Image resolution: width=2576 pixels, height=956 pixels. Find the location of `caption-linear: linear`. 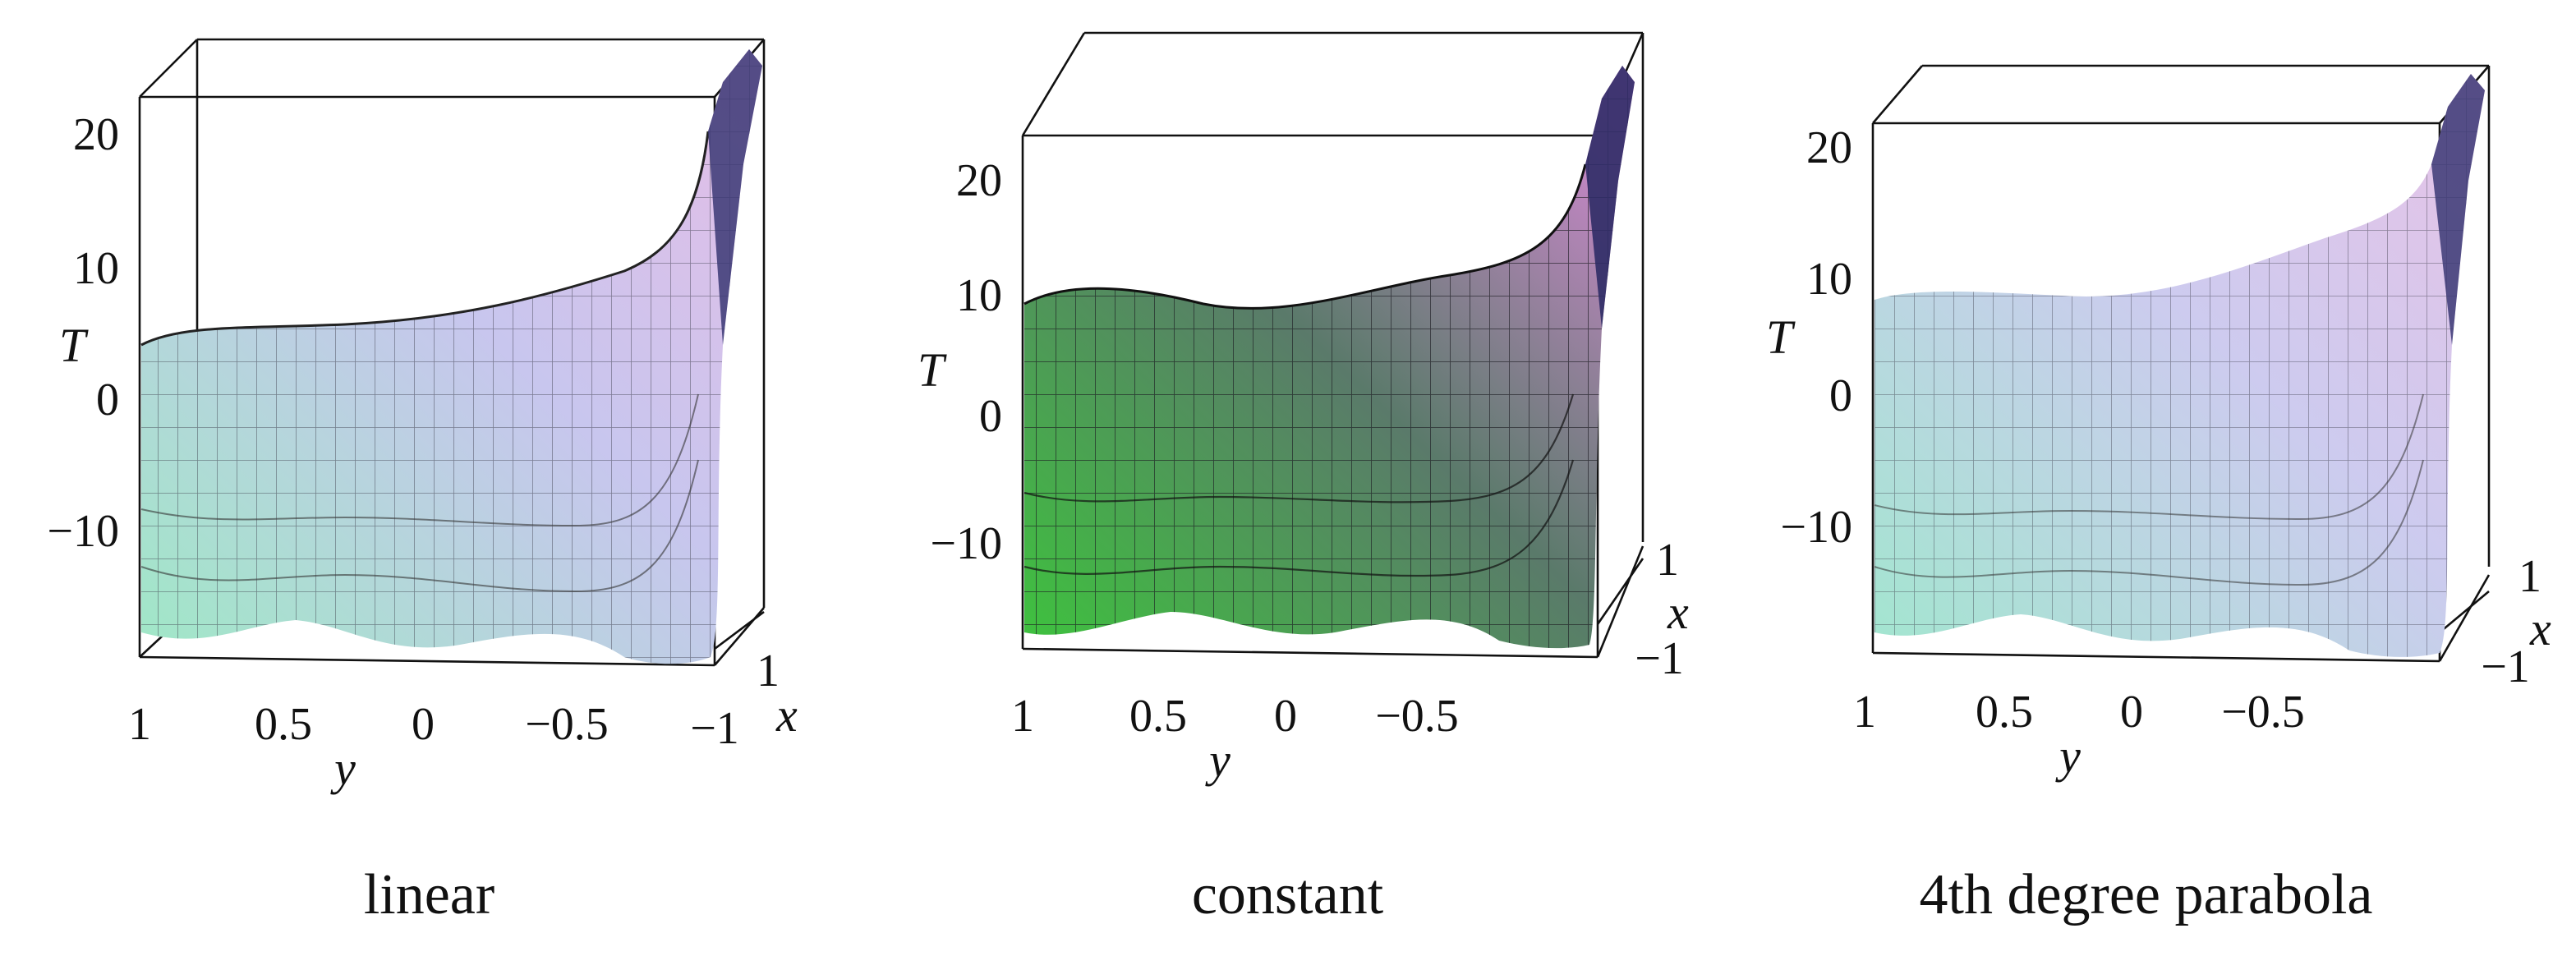

caption-linear: linear is located at coordinates (429, 894).